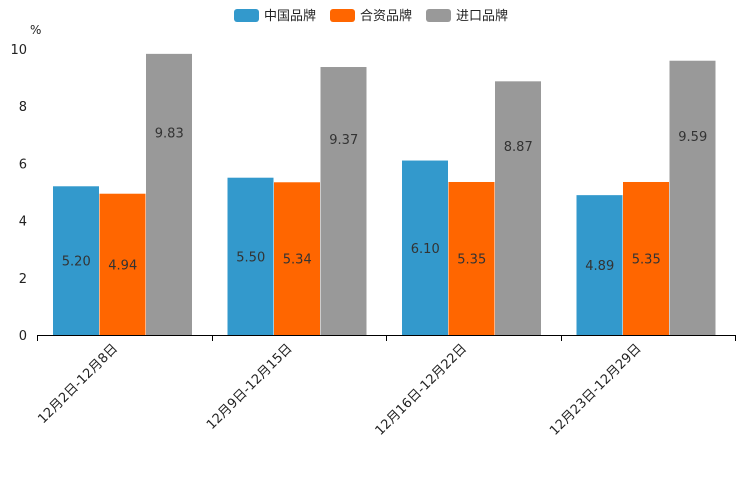  What do you see at coordinates (386, 16) in the screenshot?
I see `legend-label-2: 合资品牌` at bounding box center [386, 16].